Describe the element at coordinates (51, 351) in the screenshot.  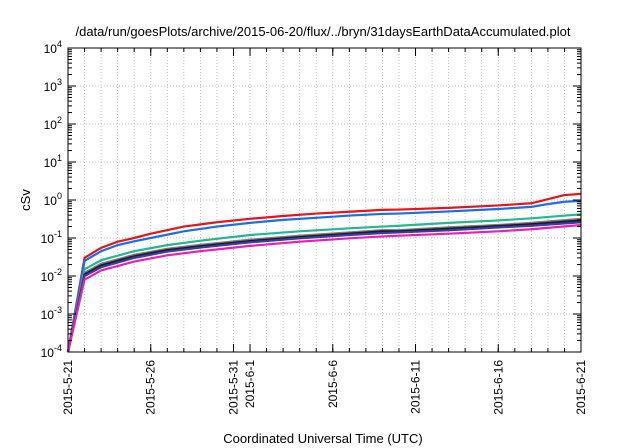
I see `y-tick-label: 10⁻⁴` at that location.